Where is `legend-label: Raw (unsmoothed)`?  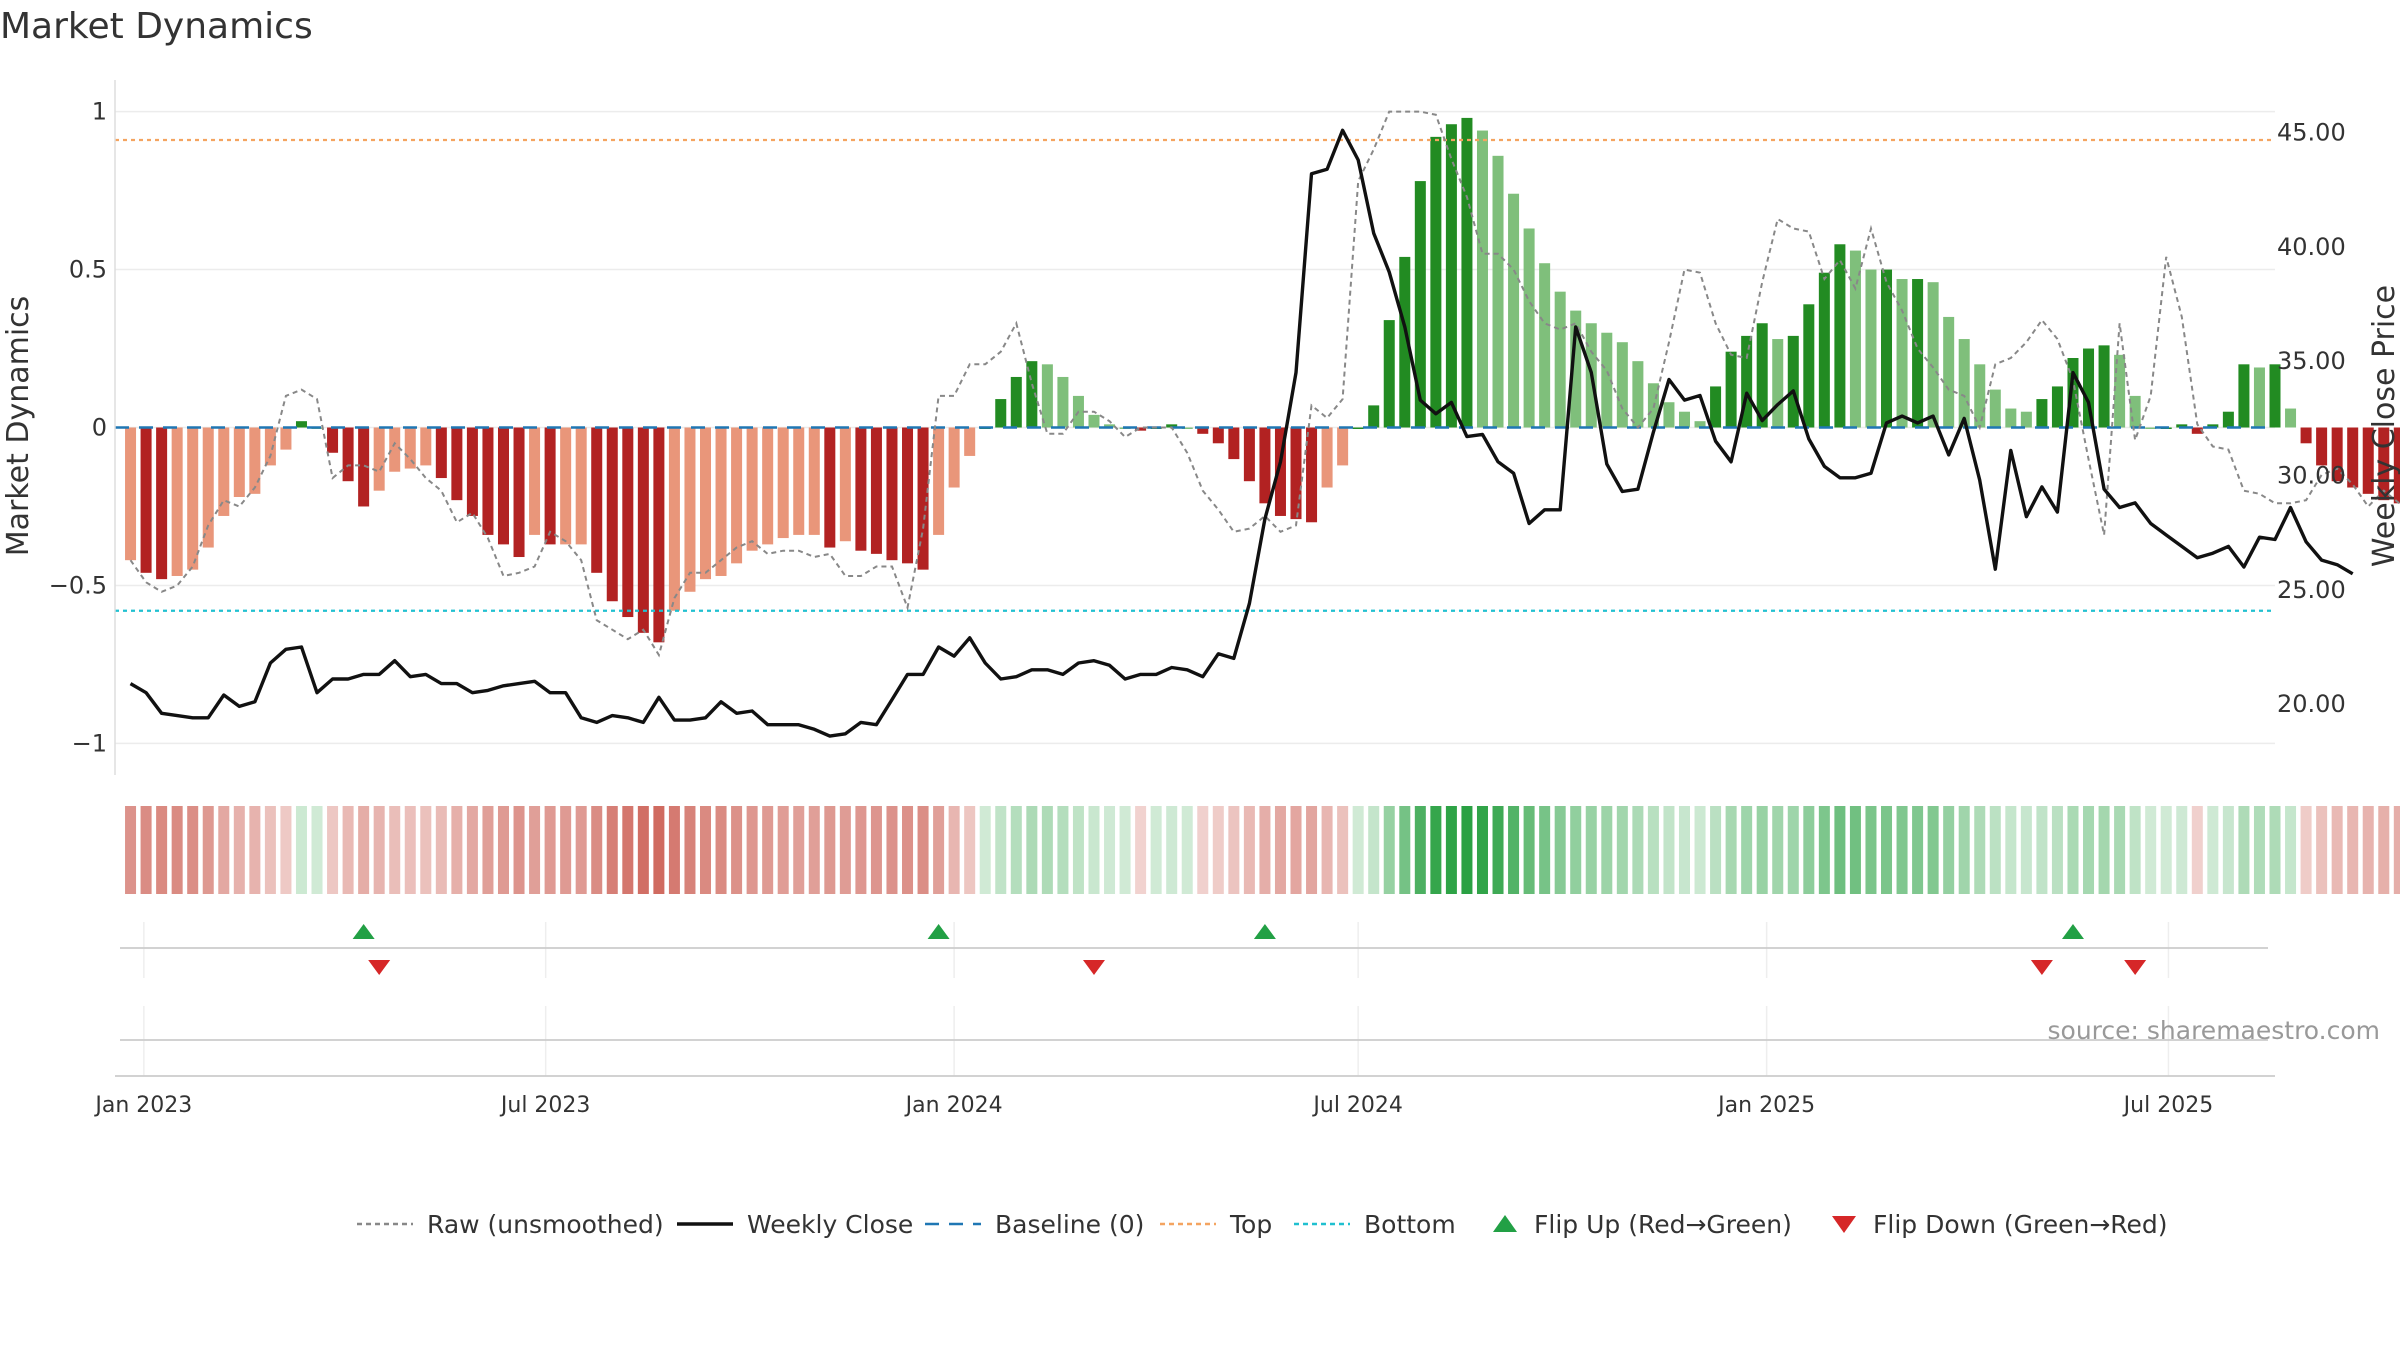 legend-label: Raw (unsmoothed) is located at coordinates (545, 1224).